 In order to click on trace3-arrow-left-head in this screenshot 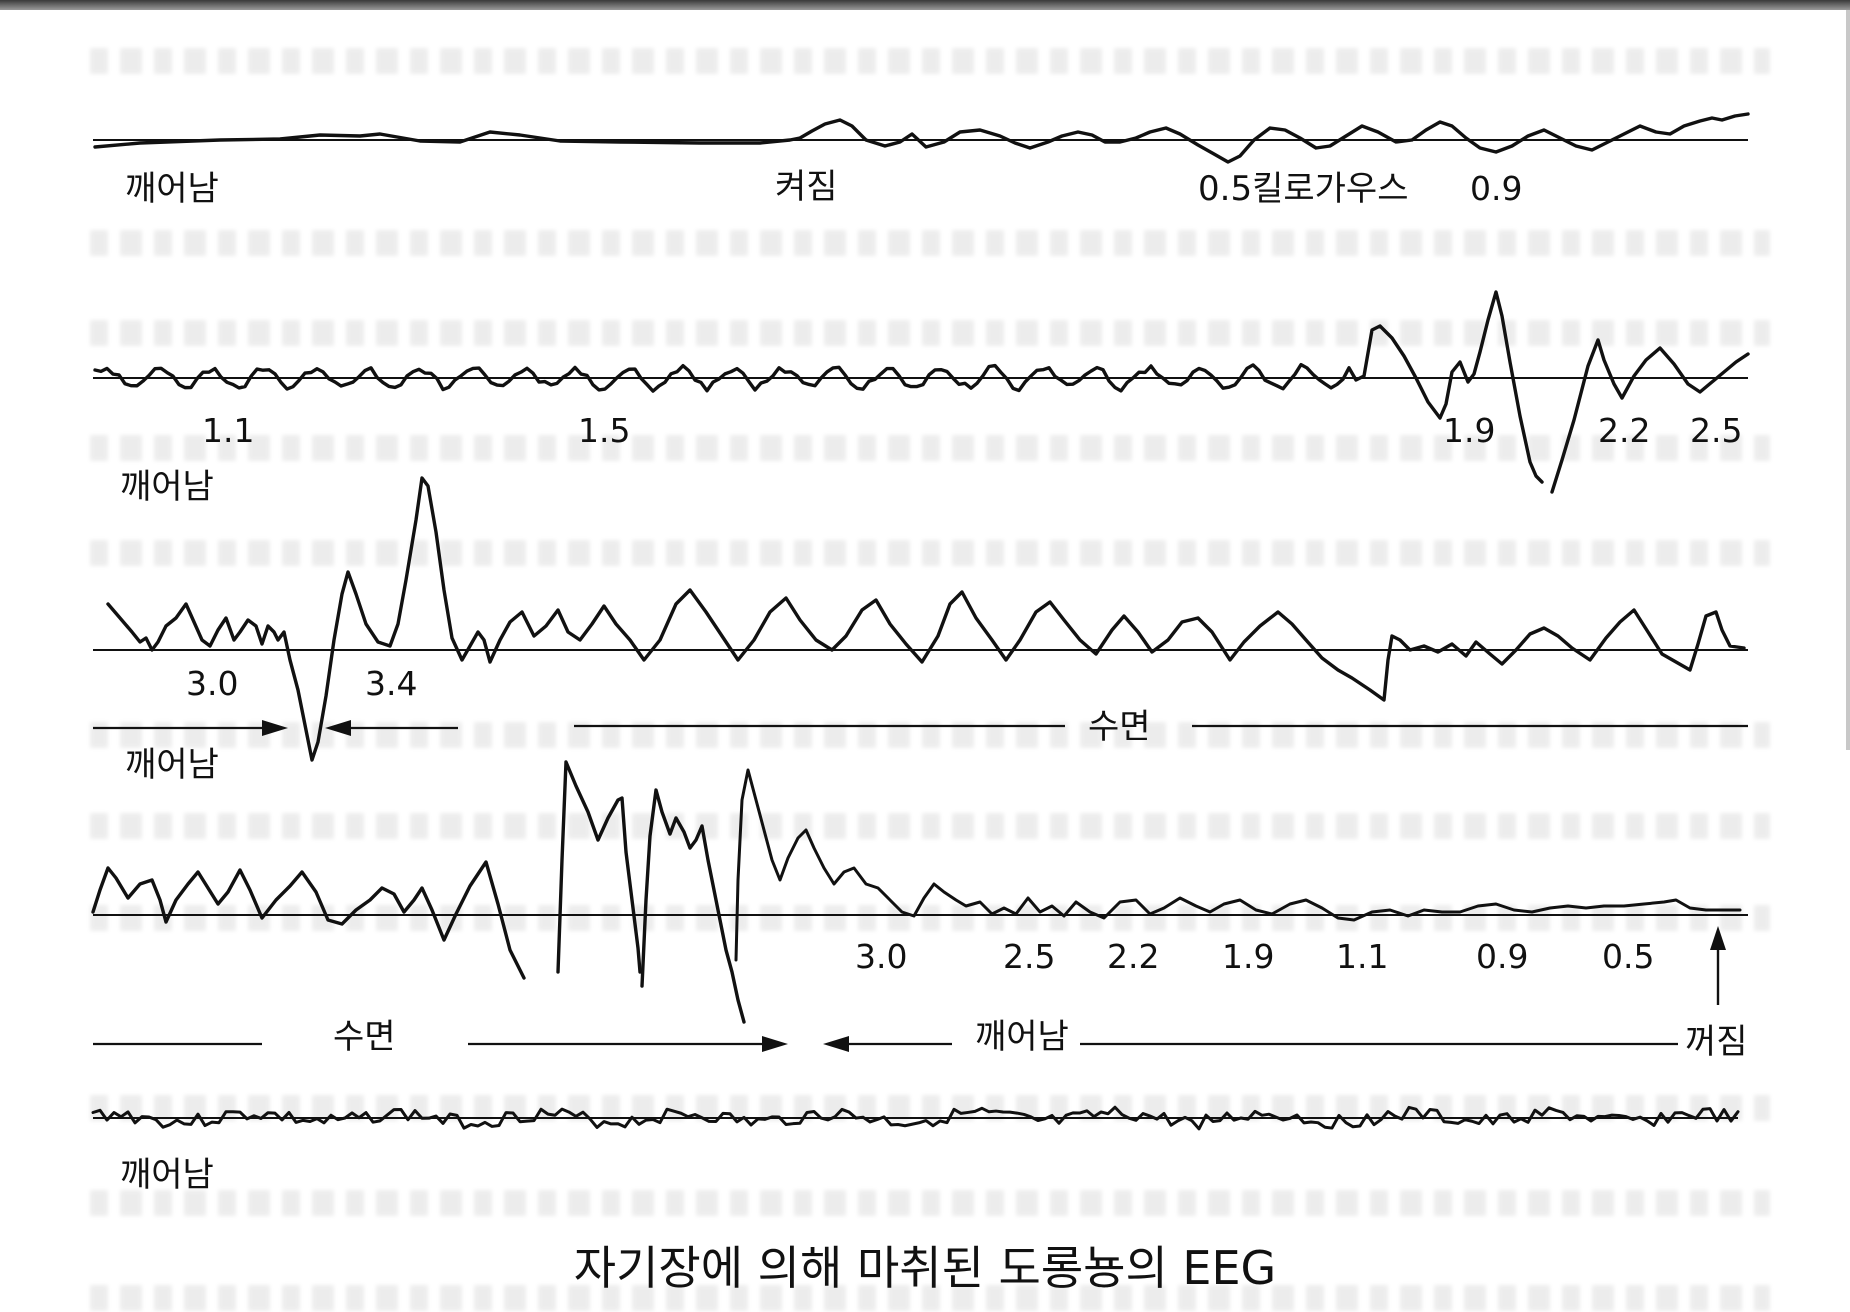, I will do `click(338, 728)`.